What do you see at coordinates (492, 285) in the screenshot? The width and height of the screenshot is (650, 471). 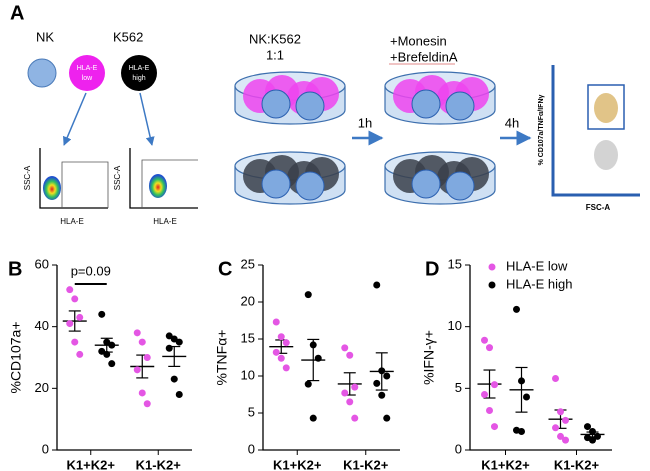 I see `legend-marker` at bounding box center [492, 285].